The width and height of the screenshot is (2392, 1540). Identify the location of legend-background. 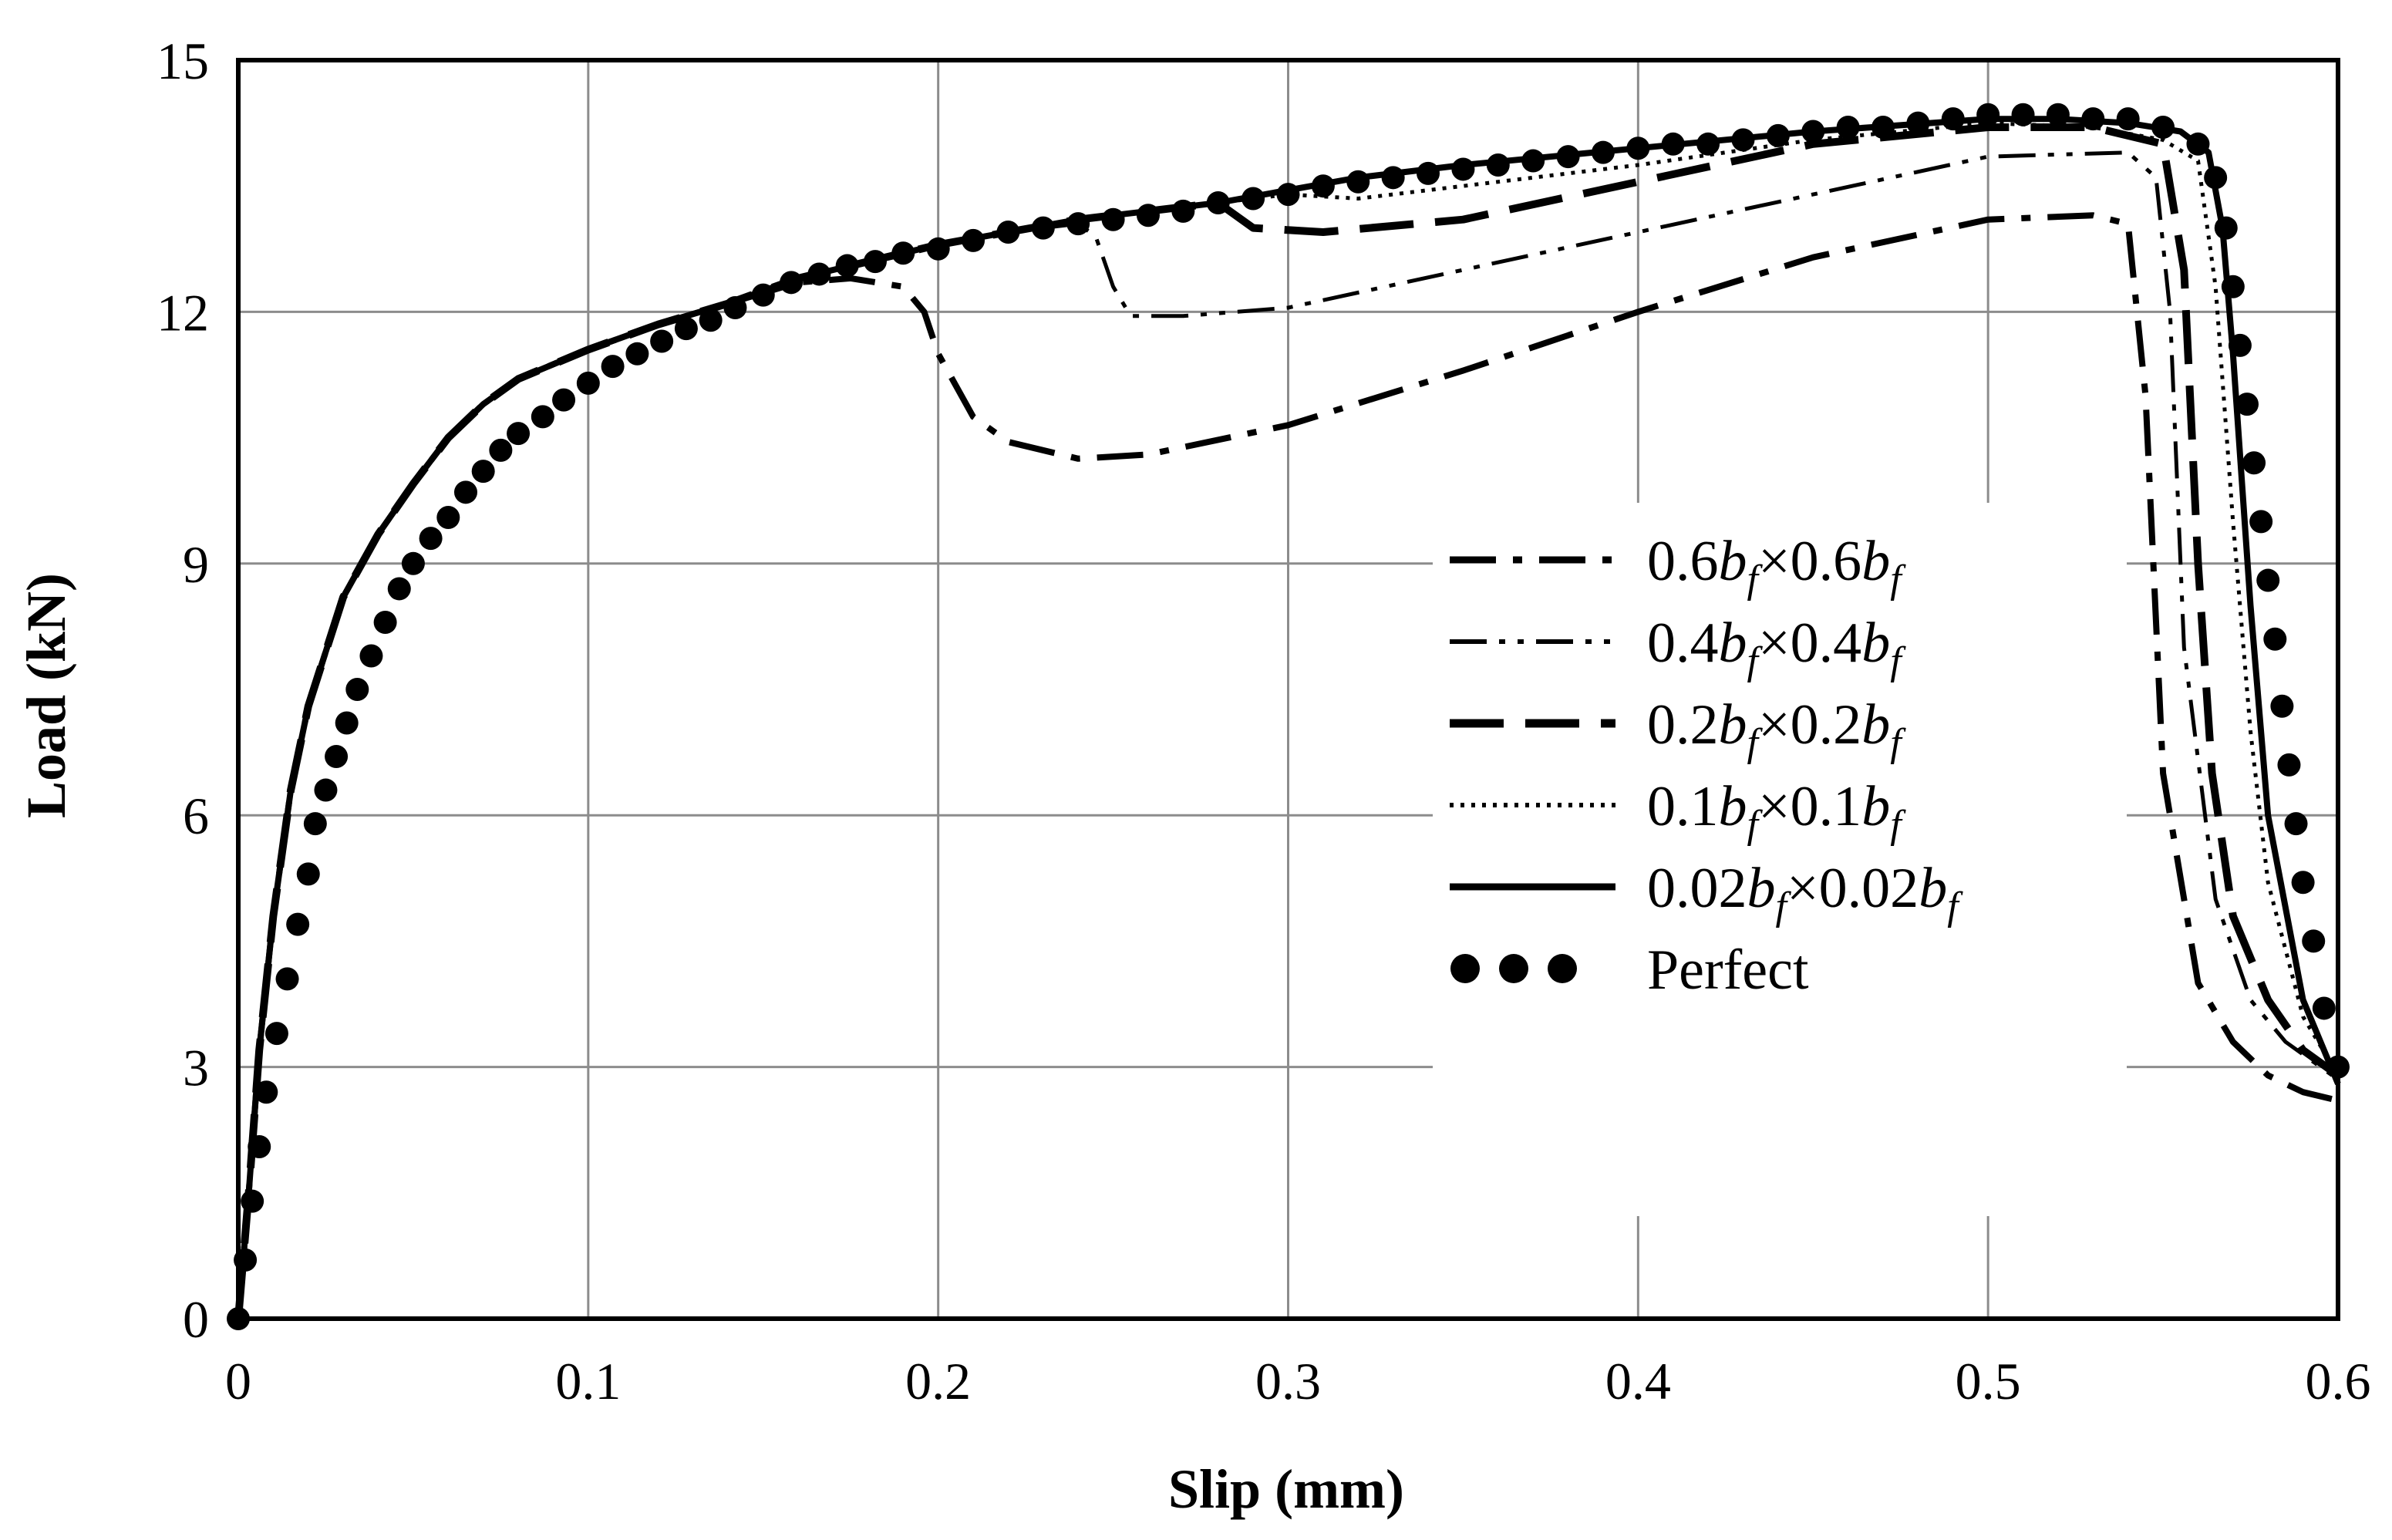
(1780, 859).